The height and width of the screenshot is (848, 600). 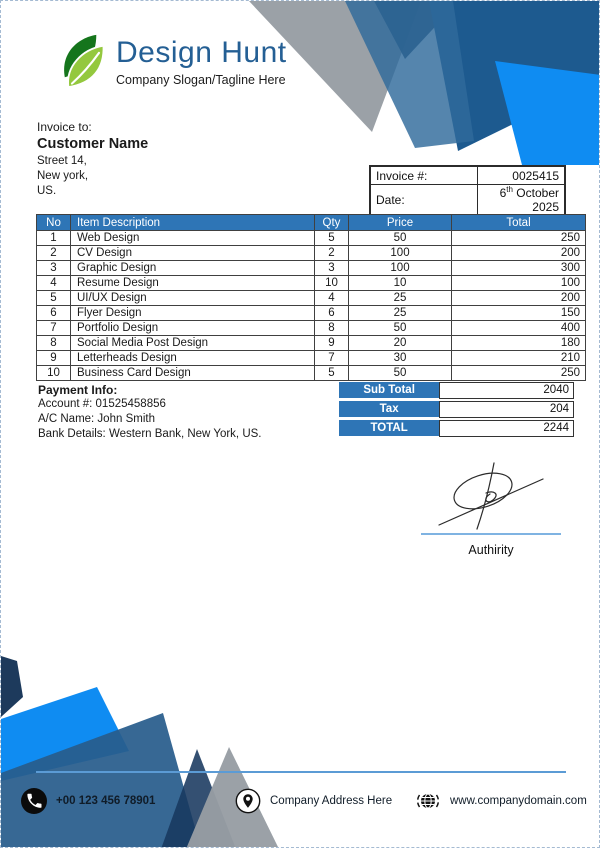 I want to click on leaf-logo-icon, so click(x=84, y=61).